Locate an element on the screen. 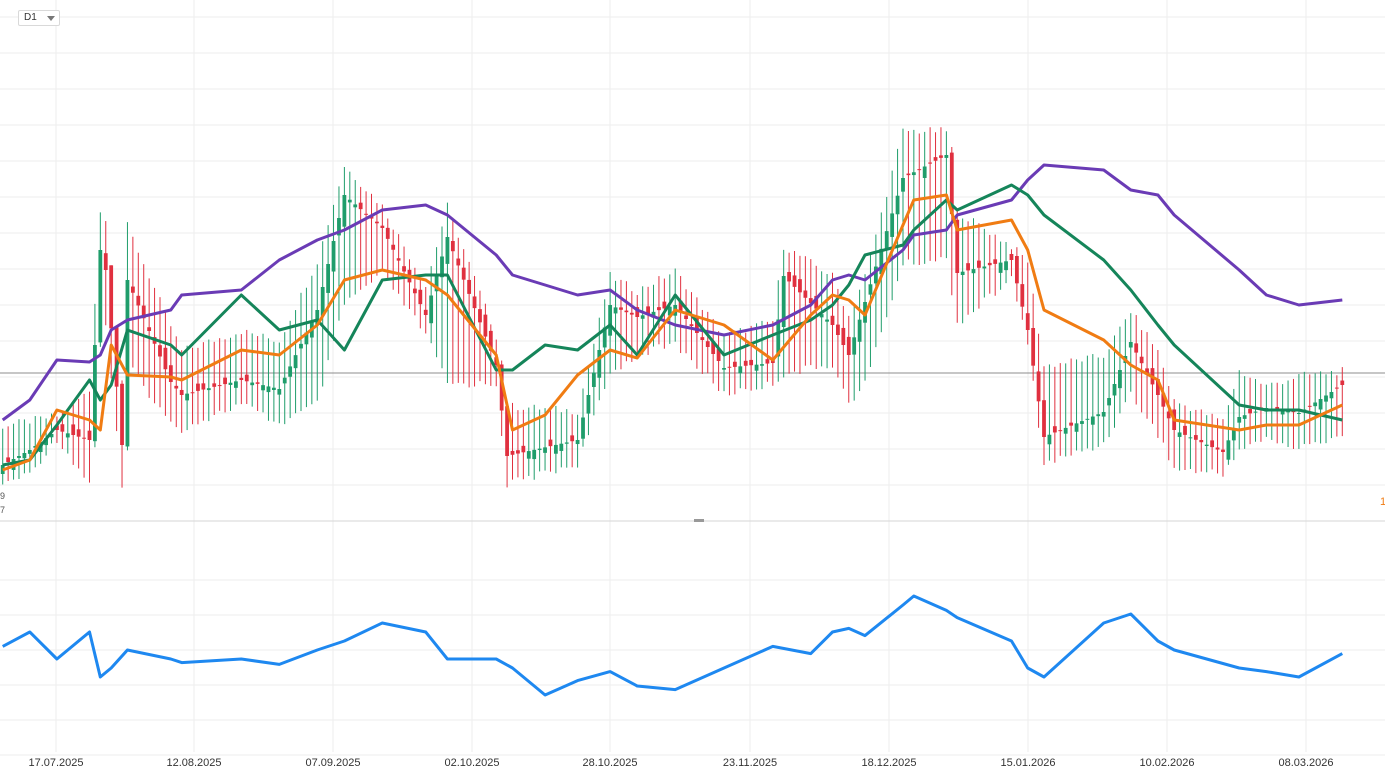  timeframe-select: D1 is located at coordinates (39, 18).